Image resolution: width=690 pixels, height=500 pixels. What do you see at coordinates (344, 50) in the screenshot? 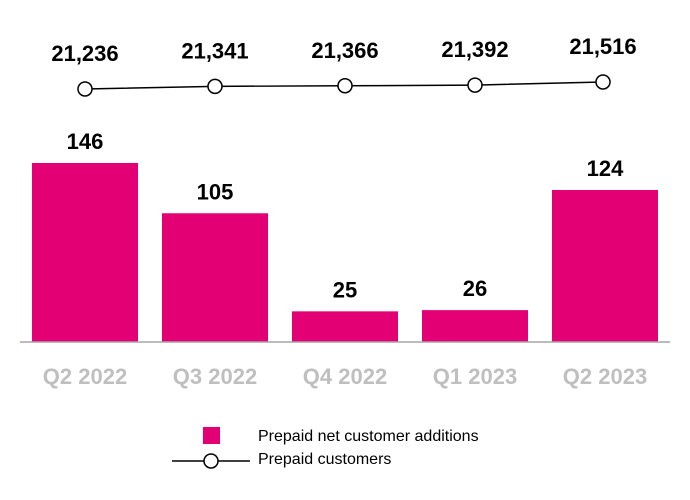
I see `line-data-label: 21,366` at bounding box center [344, 50].